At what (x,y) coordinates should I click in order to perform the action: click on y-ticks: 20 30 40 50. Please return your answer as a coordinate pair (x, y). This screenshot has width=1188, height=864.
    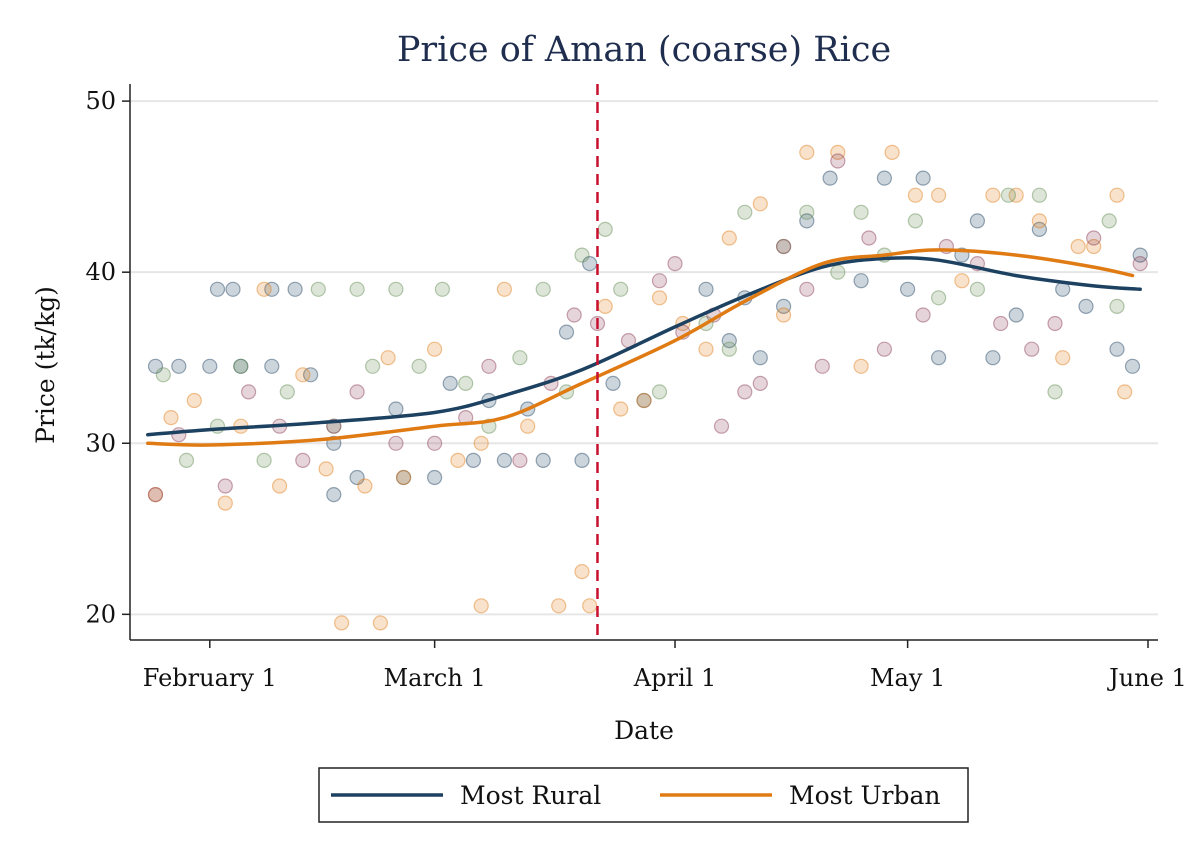
    Looking at the image, I should click on (107, 357).